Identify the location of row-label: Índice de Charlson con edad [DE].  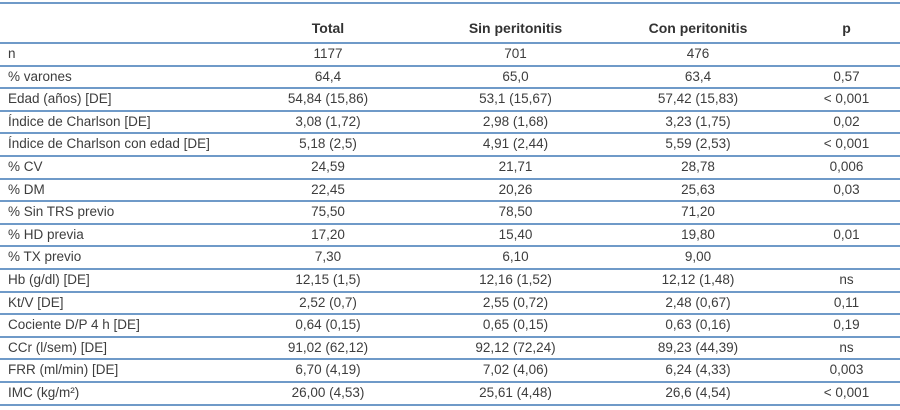
(114, 145).